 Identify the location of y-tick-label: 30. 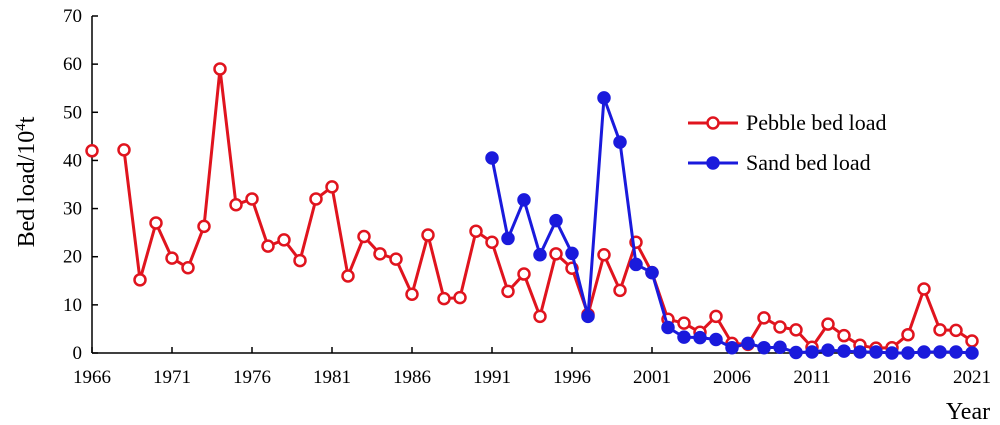
(72, 209).